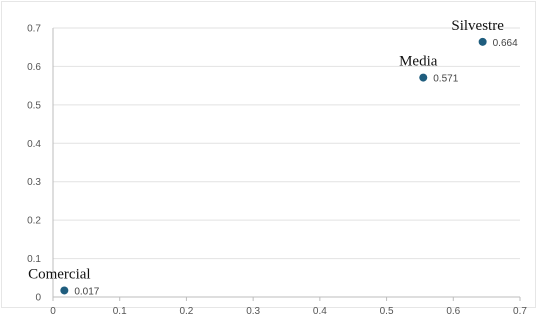 The height and width of the screenshot is (326, 537). Describe the element at coordinates (445, 79) in the screenshot. I see `data-value-label: 0.571` at that location.